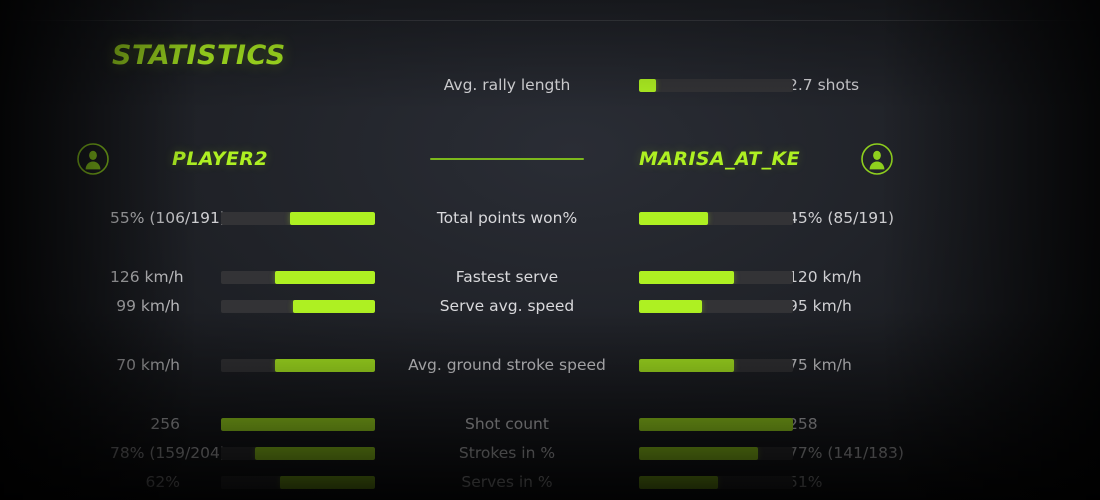 This screenshot has width=1100, height=500. I want to click on stat-row: 62% Serves in % 51%, so click(550, 482).